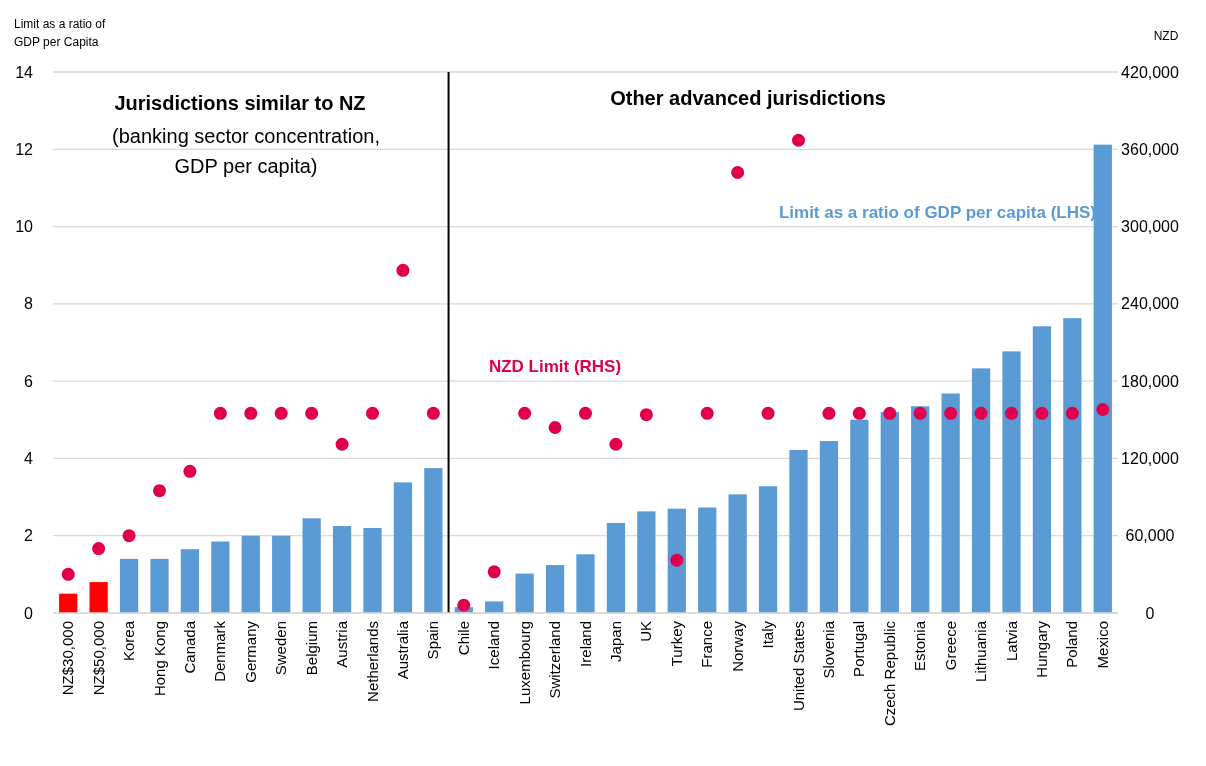 Image resolution: width=1206 pixels, height=766 pixels. What do you see at coordinates (889, 673) in the screenshot?
I see `x-tick-label: Czech Republic` at bounding box center [889, 673].